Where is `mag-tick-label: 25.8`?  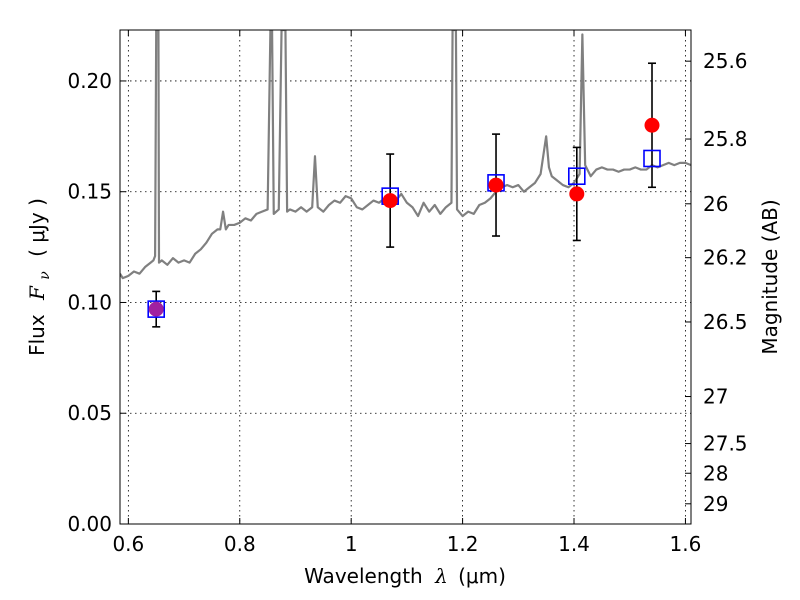 mag-tick-label: 25.8 is located at coordinates (725, 139).